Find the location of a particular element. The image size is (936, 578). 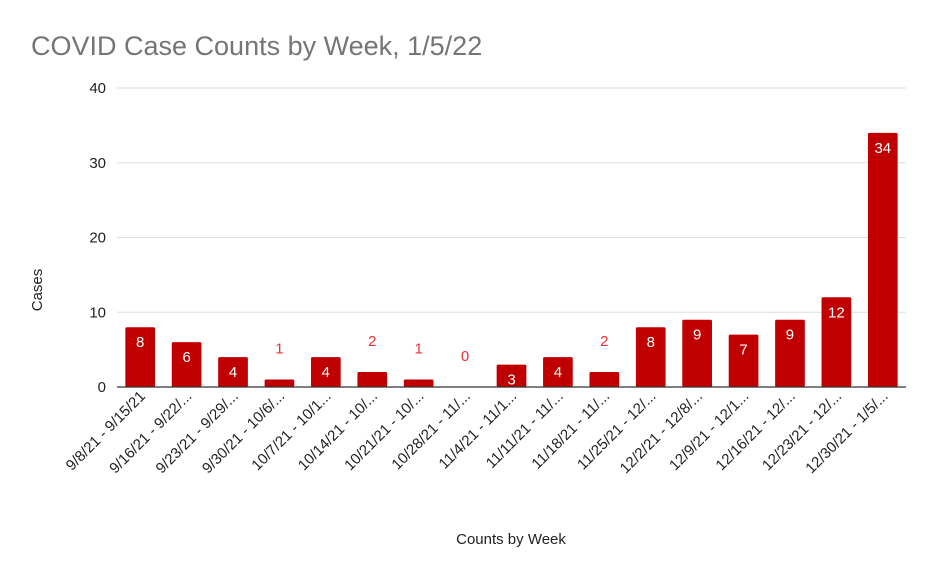

data-label: 6 is located at coordinates (186, 357).